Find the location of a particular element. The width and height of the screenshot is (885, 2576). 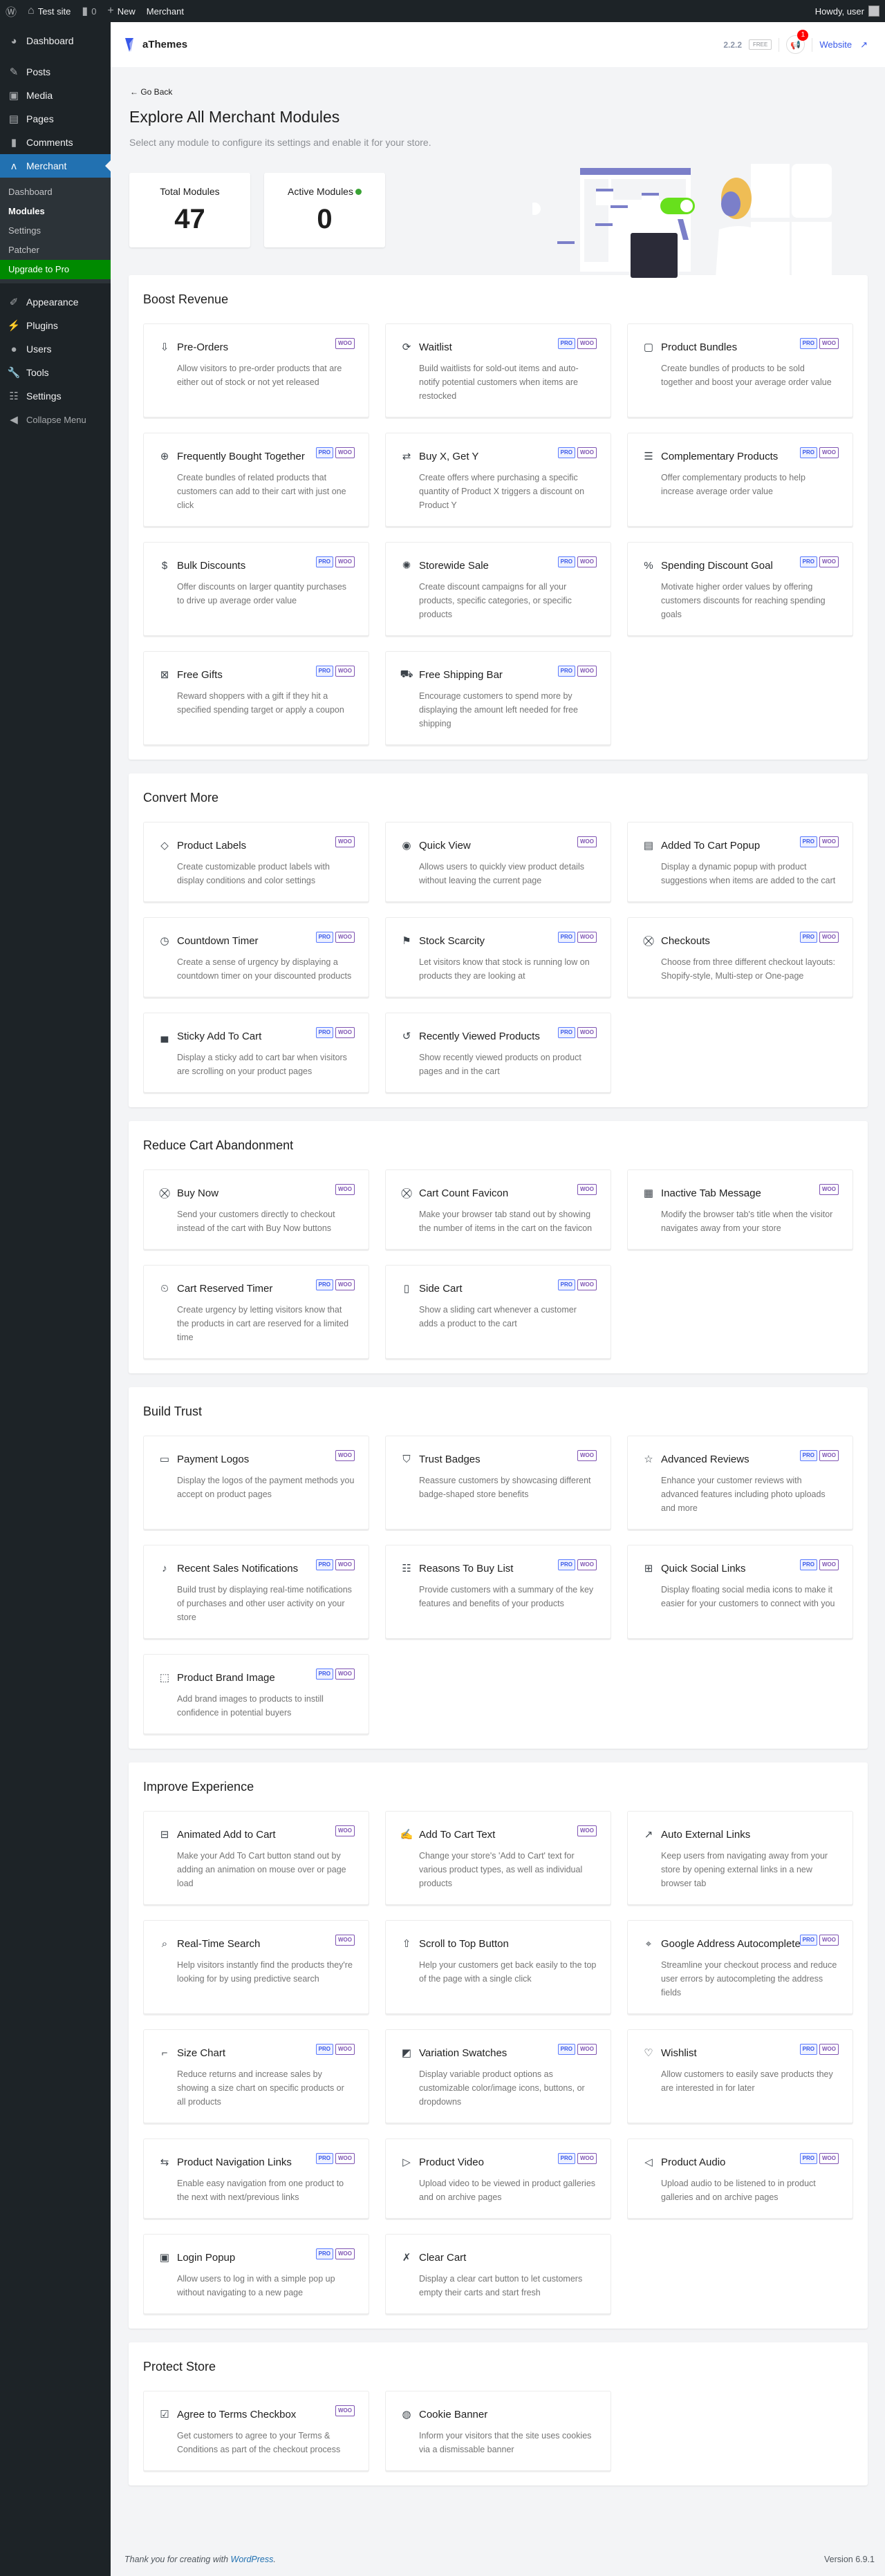

module-card-header: ⛒ Checkouts PRO WOO is located at coordinates (740, 940).